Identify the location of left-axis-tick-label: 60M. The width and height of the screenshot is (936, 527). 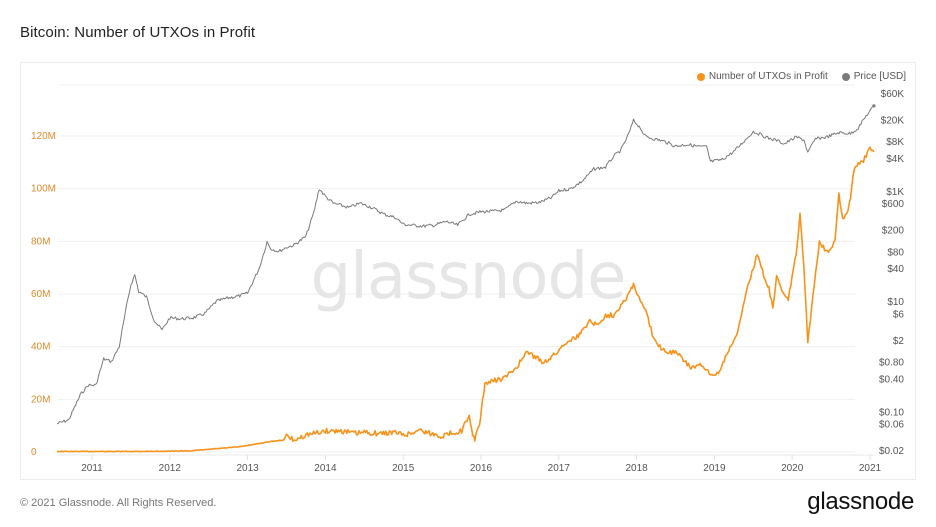
(40, 294).